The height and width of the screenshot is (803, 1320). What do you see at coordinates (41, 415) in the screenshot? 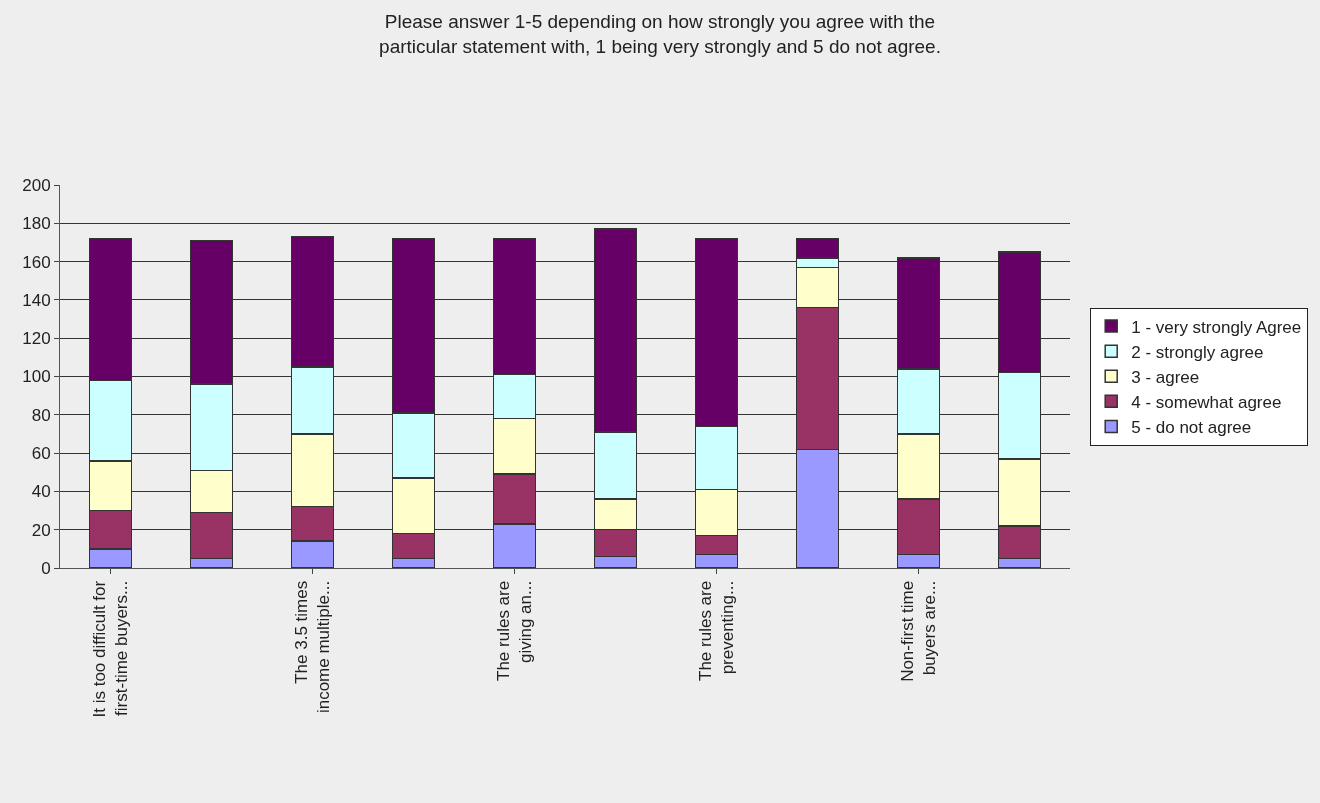
I see `y-tick-label: 80` at bounding box center [41, 415].